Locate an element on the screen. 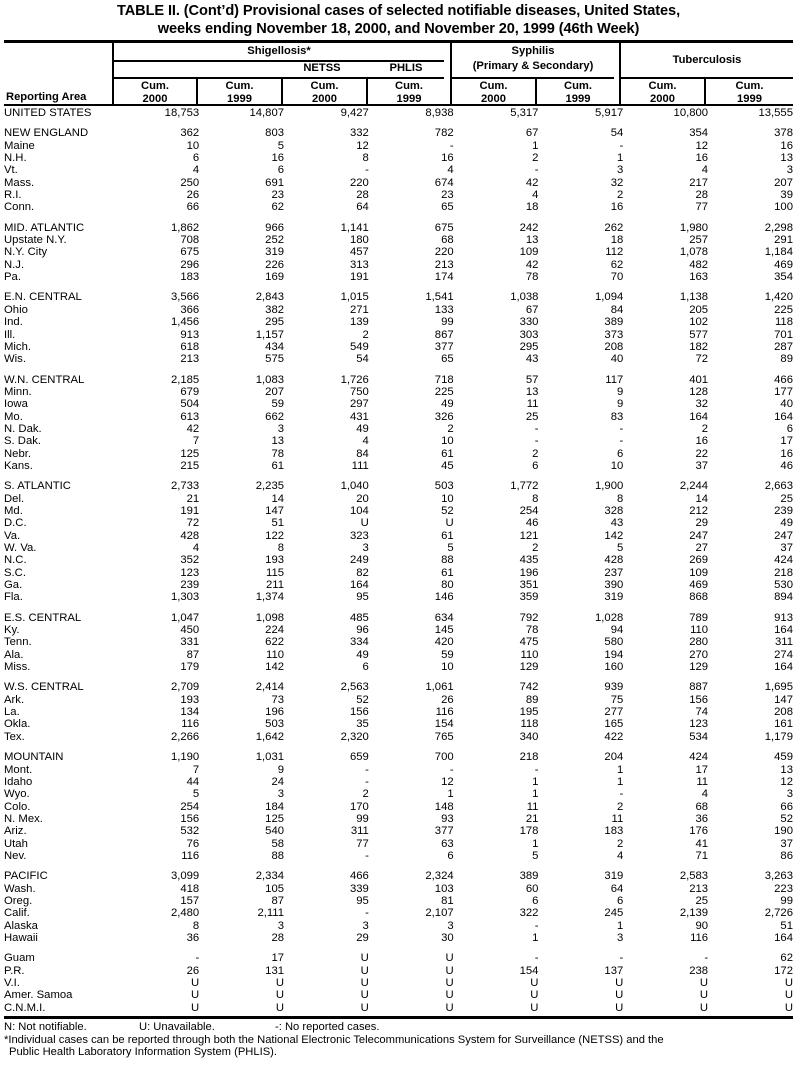 This screenshot has height=1069, width=797. row-value-cell: 2,185 is located at coordinates (185, 379).